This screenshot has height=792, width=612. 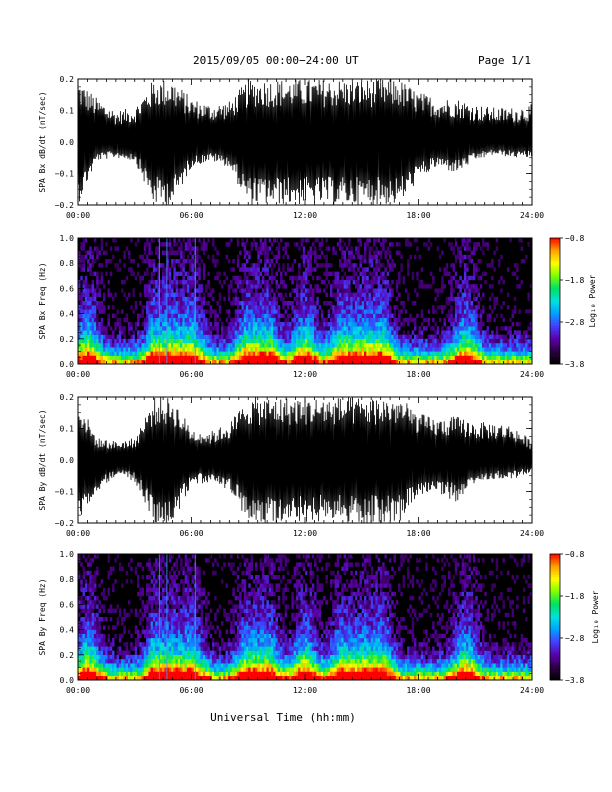 What do you see at coordinates (67, 554) in the screenshot?
I see `y-tick-label: 1.0` at bounding box center [67, 554].